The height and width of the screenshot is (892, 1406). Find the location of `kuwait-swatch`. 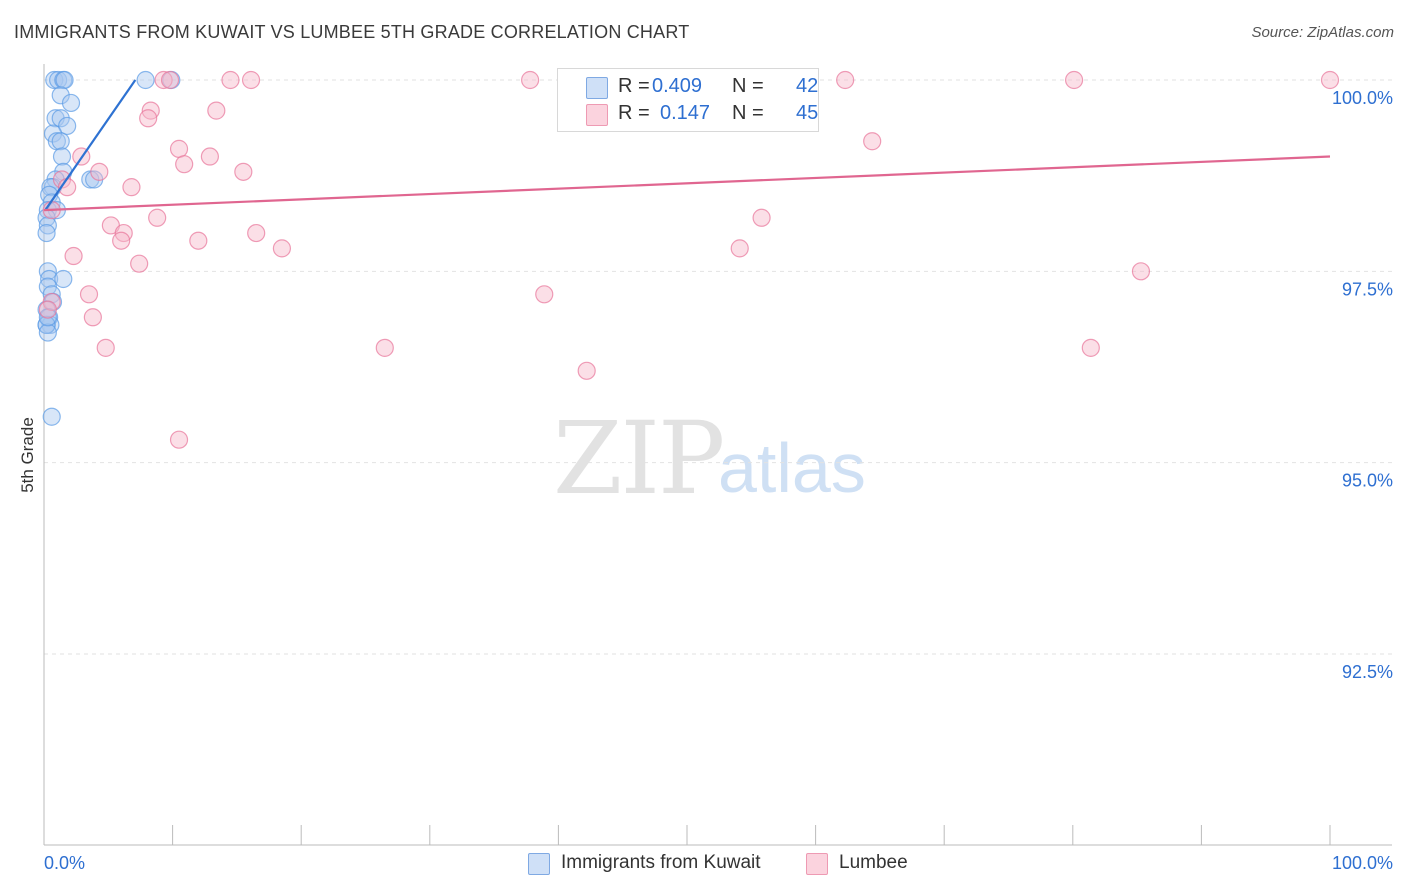

kuwait-swatch is located at coordinates (597, 88).